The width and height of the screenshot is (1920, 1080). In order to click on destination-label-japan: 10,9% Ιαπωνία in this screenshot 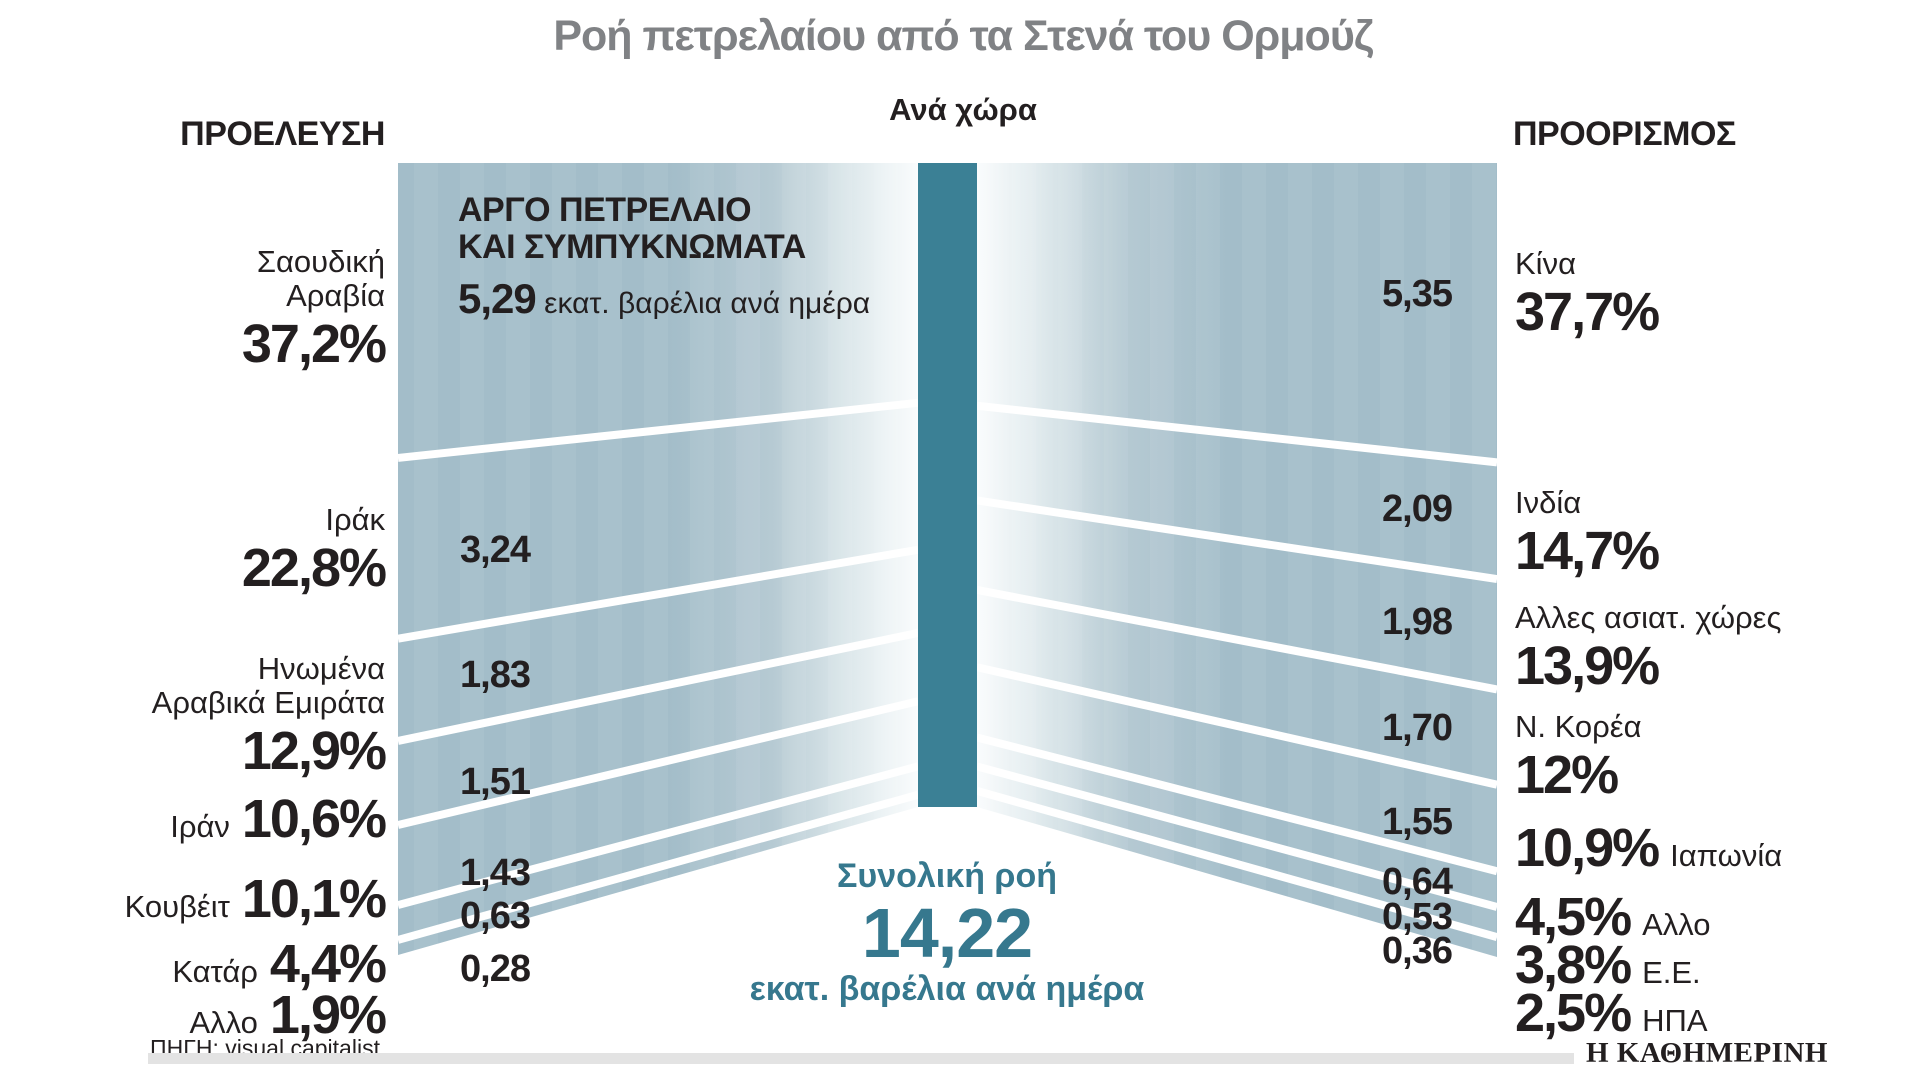, I will do `click(1649, 848)`.